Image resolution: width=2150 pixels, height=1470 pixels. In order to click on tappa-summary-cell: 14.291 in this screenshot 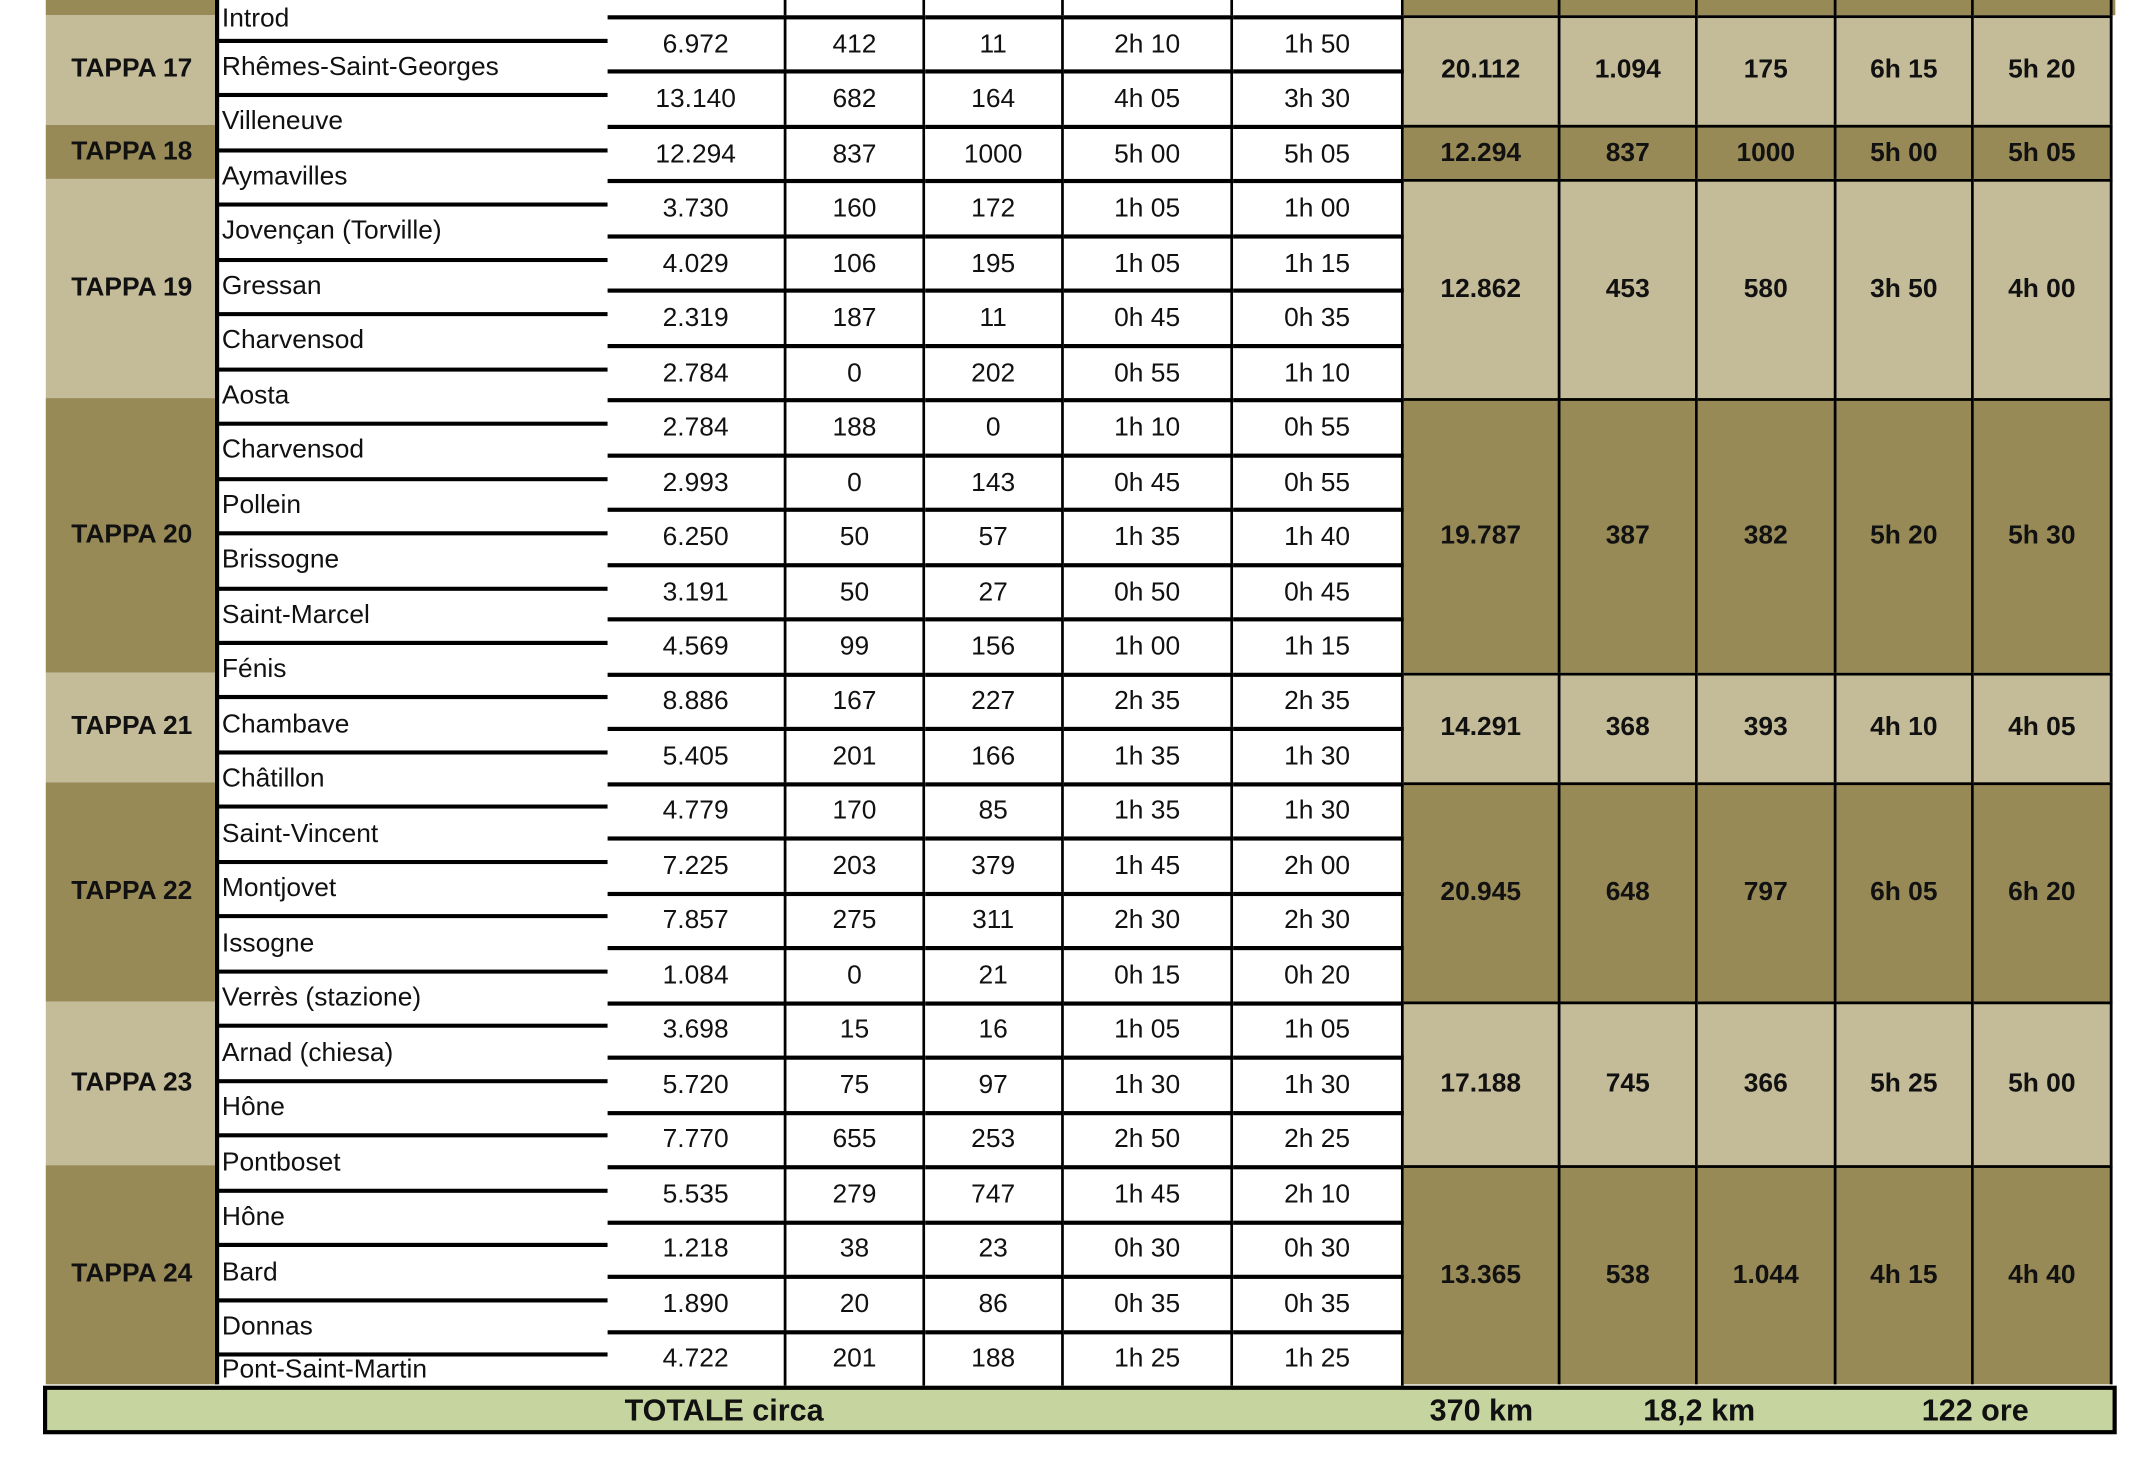, I will do `click(1482, 727)`.